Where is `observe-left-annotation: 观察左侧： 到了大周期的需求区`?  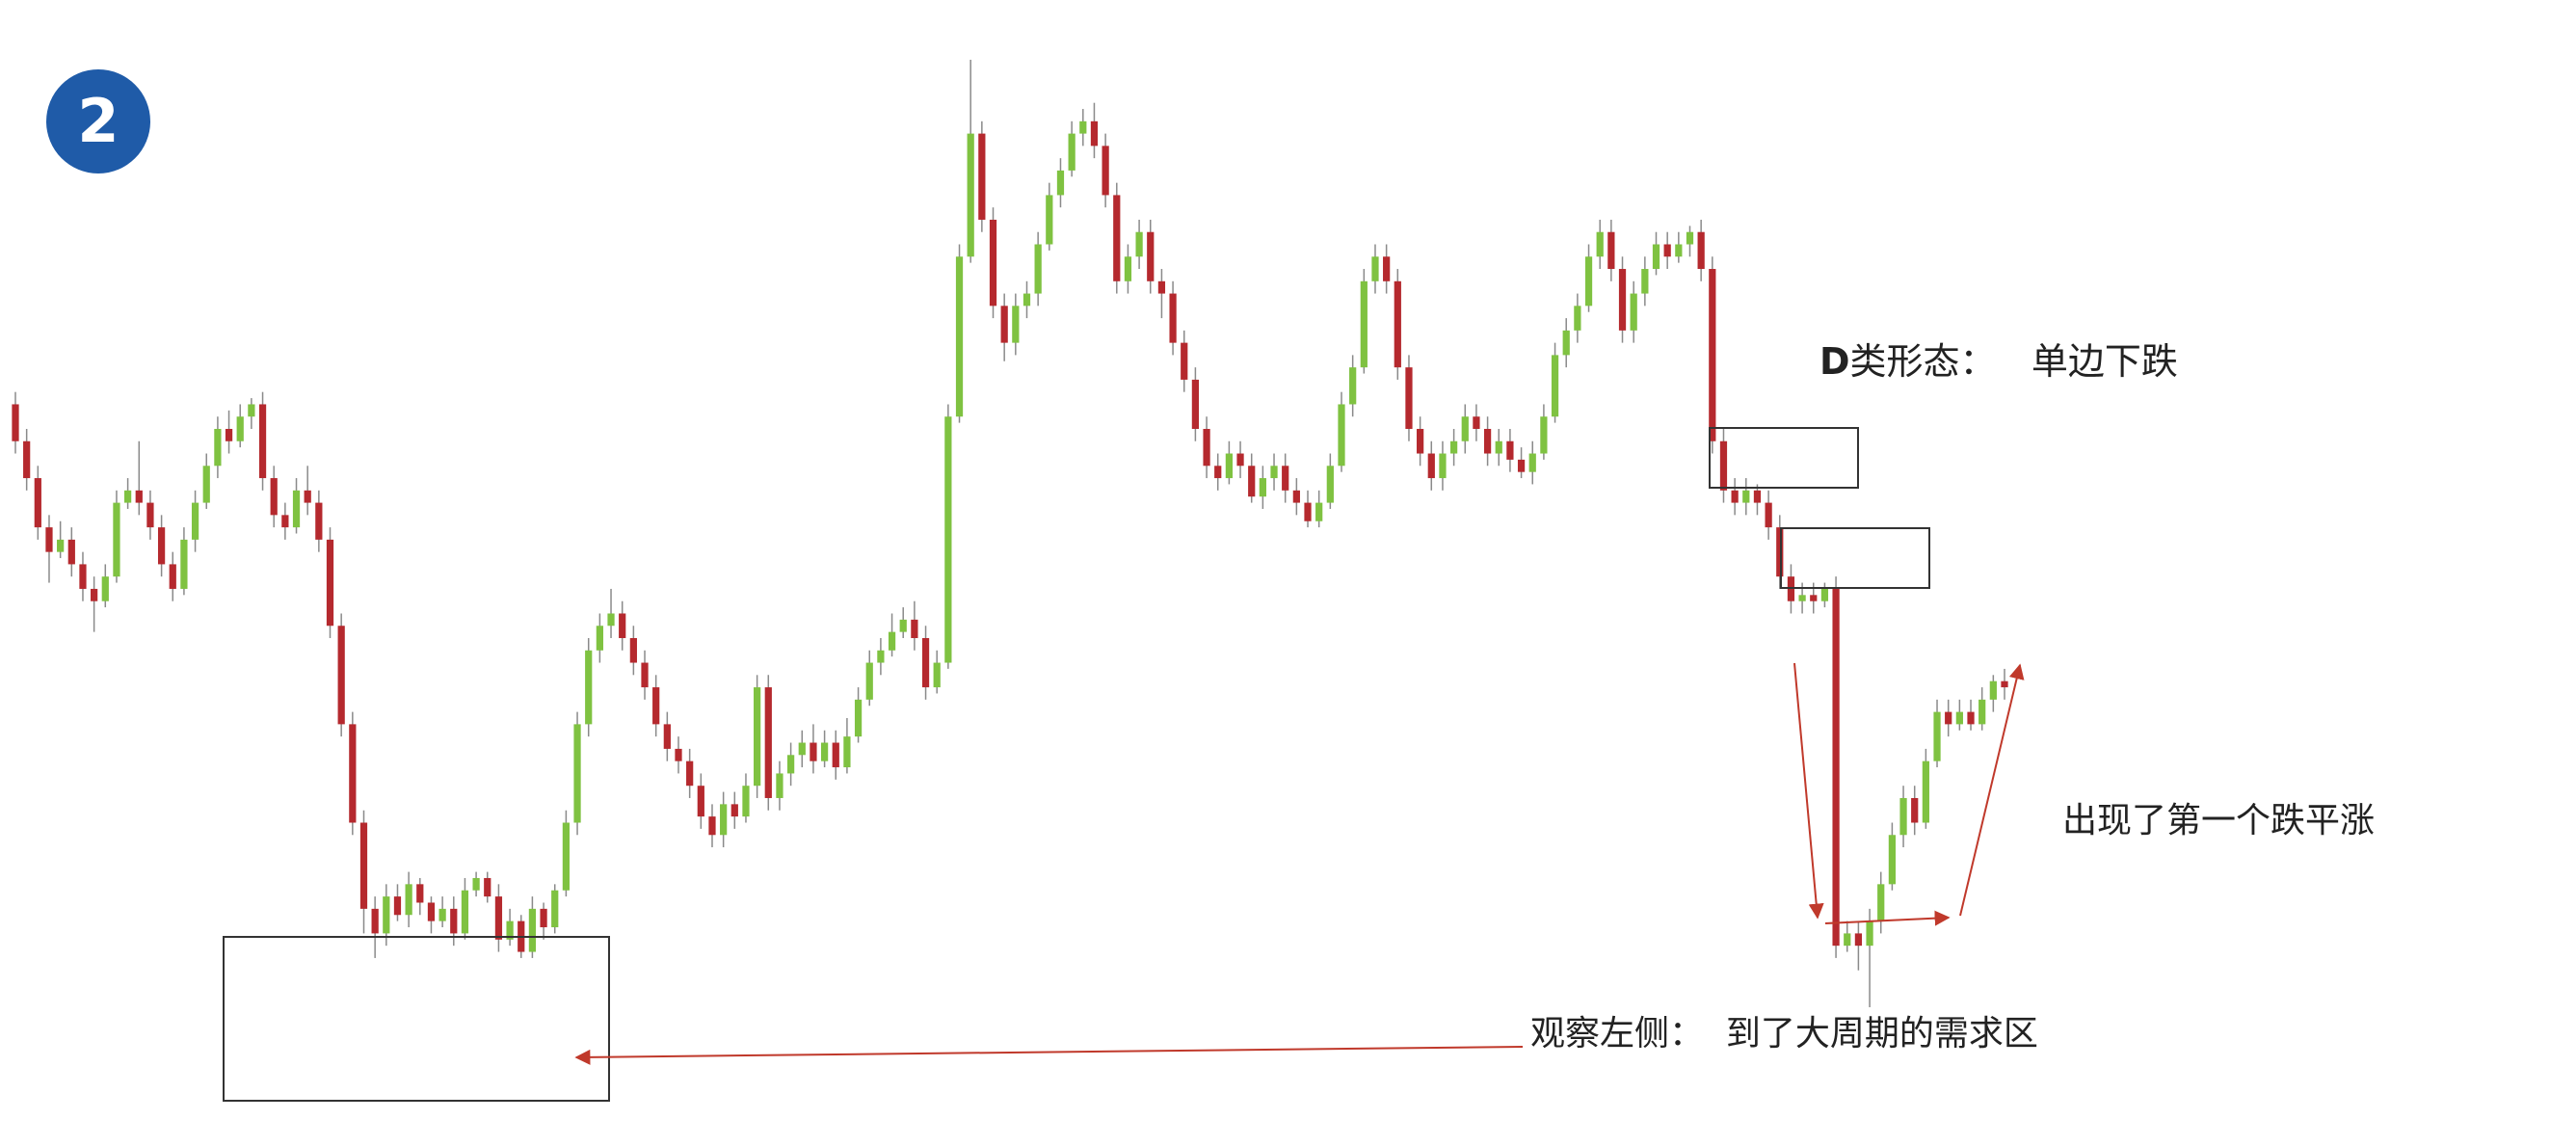
observe-left-annotation: 观察左侧： 到了大周期的需求区 is located at coordinates (1784, 1030).